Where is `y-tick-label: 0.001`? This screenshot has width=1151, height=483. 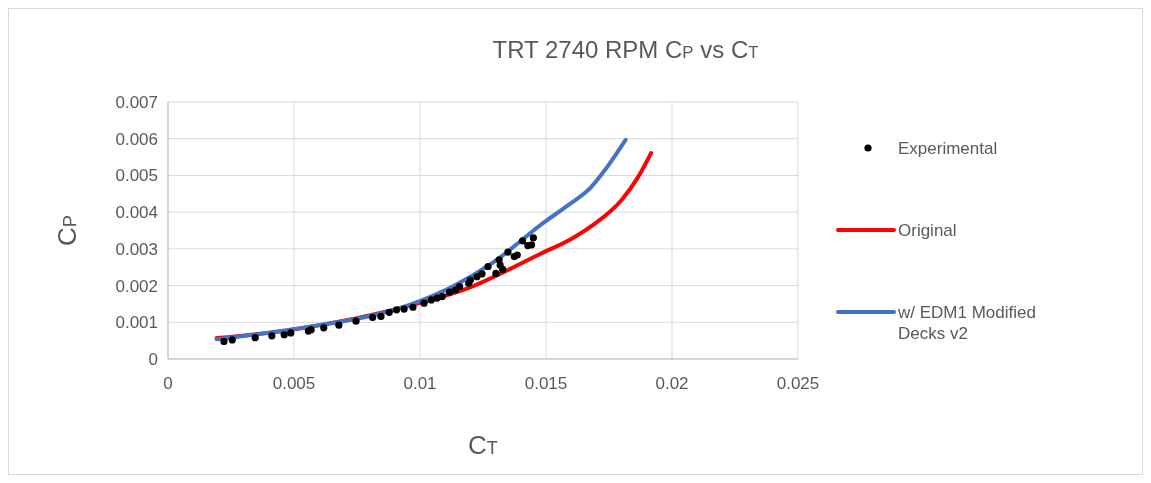 y-tick-label: 0.001 is located at coordinates (136, 323).